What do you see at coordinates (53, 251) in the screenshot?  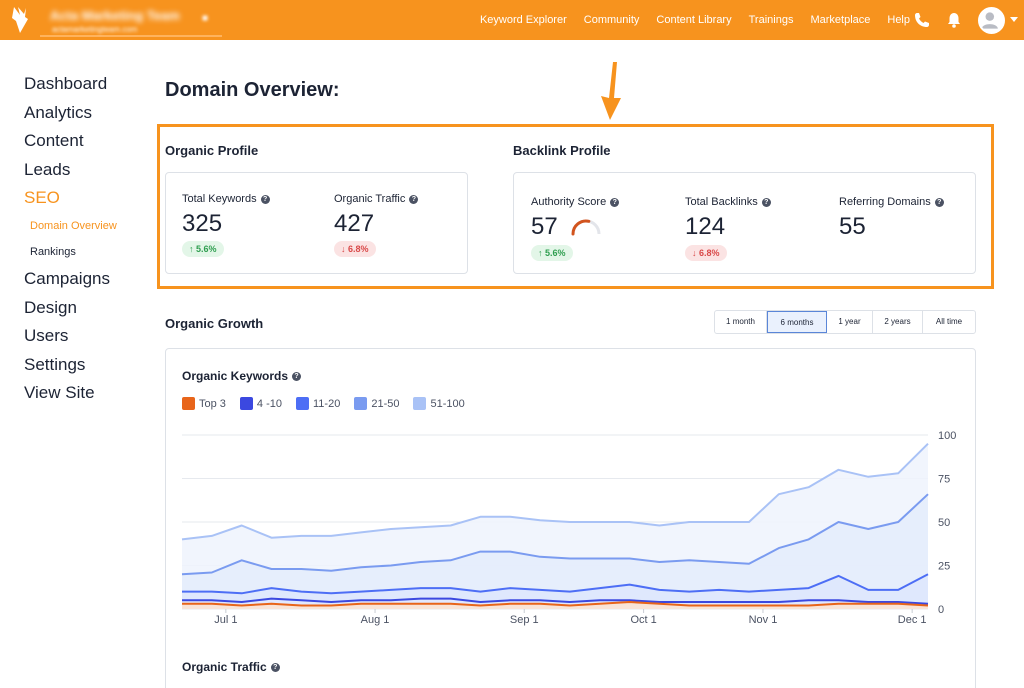 I see `sidebar-subitem-rankings: Rankings` at bounding box center [53, 251].